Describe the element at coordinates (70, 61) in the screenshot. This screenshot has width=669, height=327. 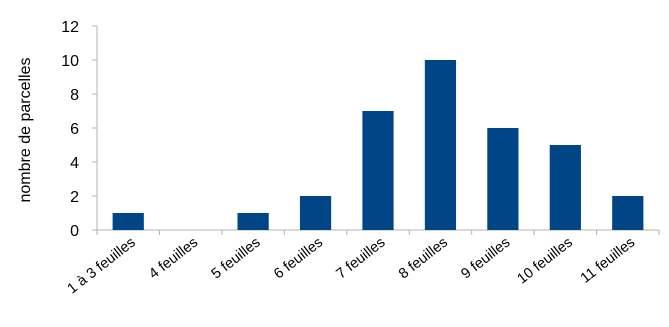
I see `y-tick-label: 10` at that location.